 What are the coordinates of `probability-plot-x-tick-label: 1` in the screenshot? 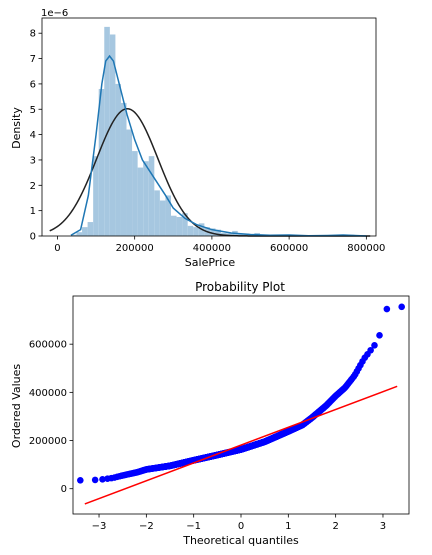 It's located at (288, 526).